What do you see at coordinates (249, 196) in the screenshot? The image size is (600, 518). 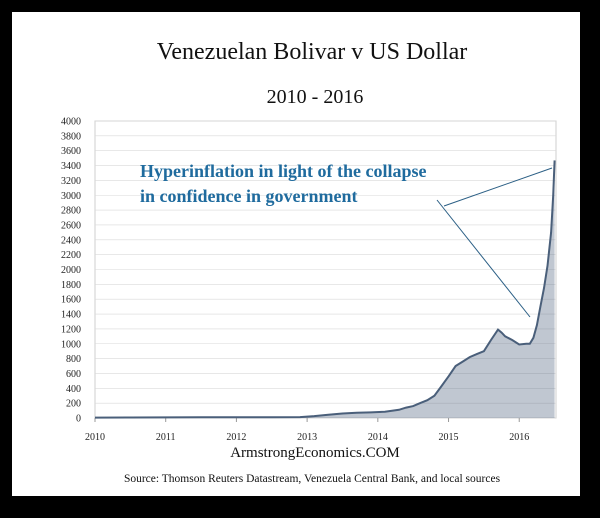 I see `annotation-line-2: in confidence in government` at bounding box center [249, 196].